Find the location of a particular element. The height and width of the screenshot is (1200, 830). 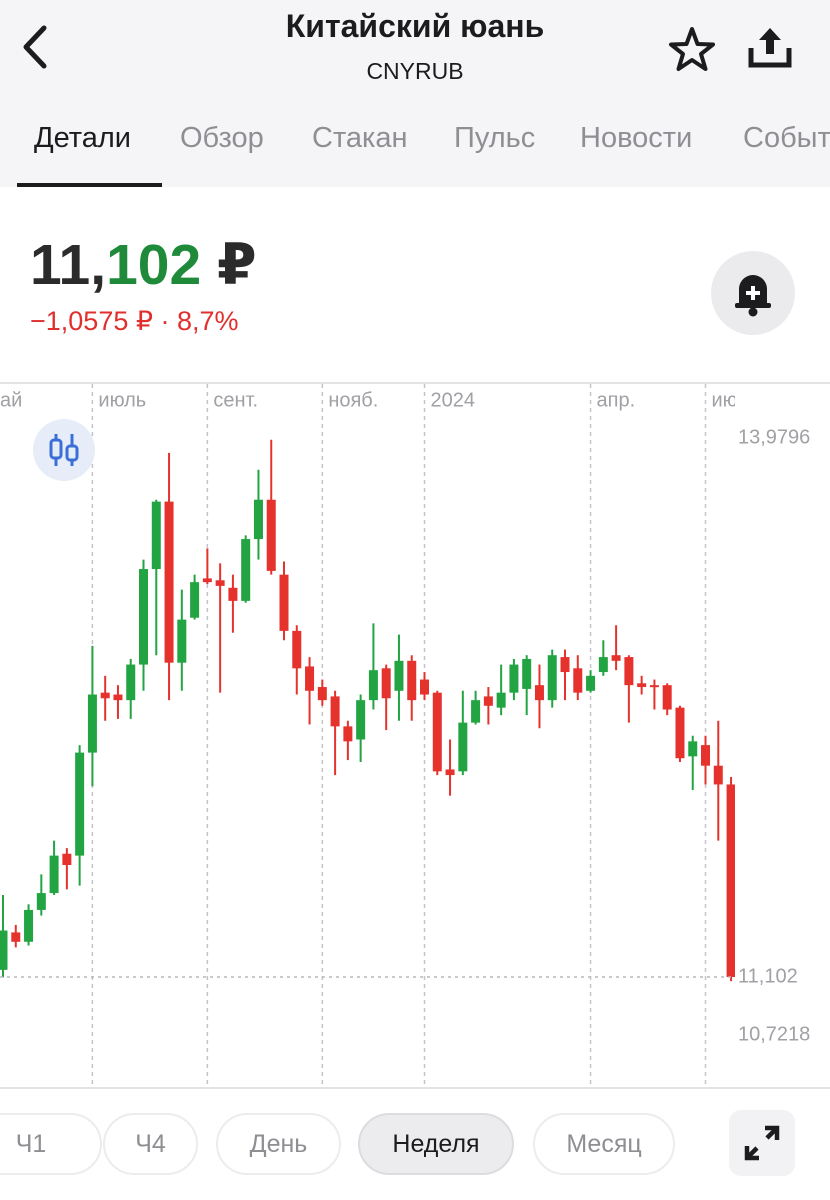

tab: Стакан is located at coordinates (360, 138).